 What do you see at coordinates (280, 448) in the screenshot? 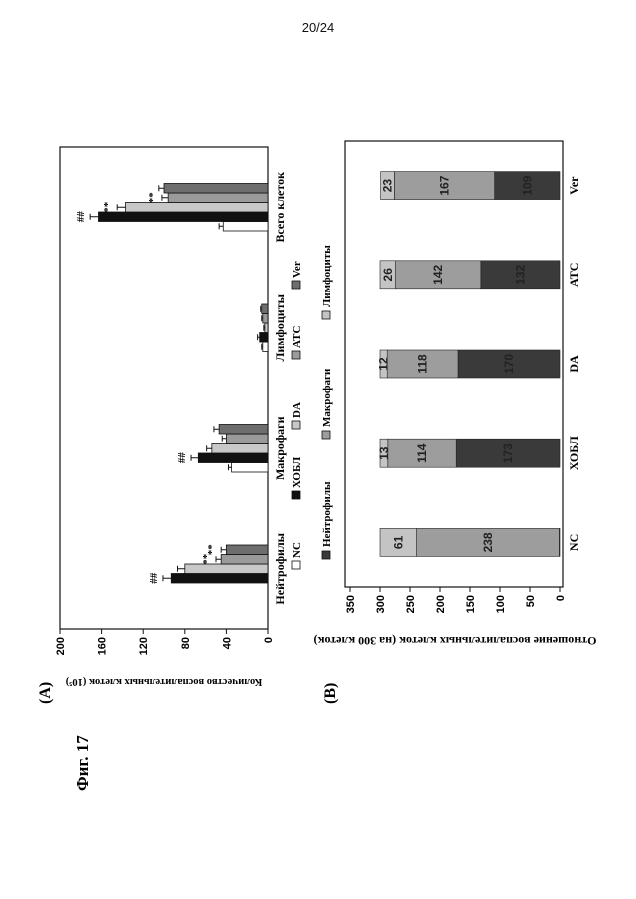
I see `x-tick-label: Макрофаги` at bounding box center [280, 448].